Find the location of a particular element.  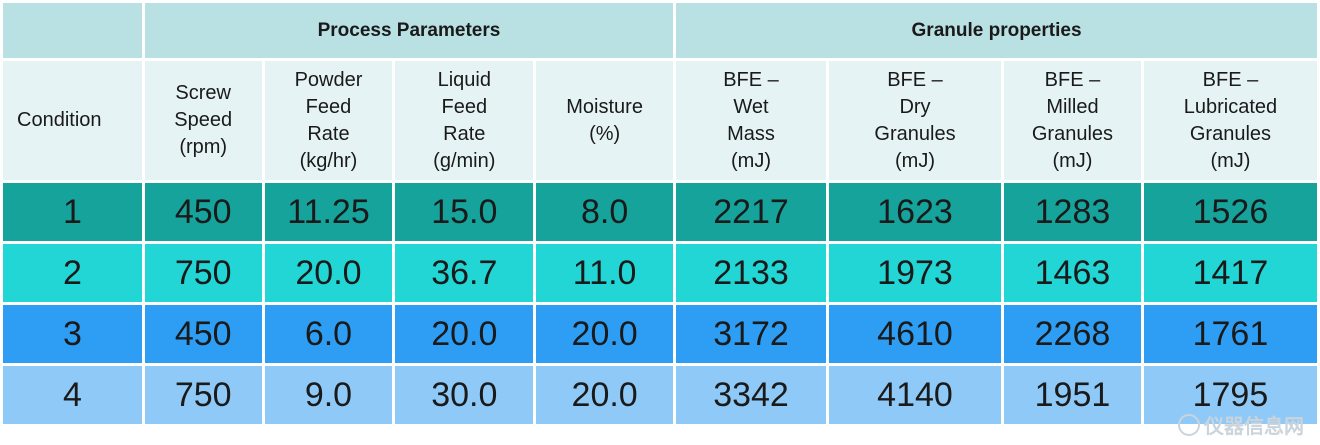

condition-cell: 1 is located at coordinates (72, 212).